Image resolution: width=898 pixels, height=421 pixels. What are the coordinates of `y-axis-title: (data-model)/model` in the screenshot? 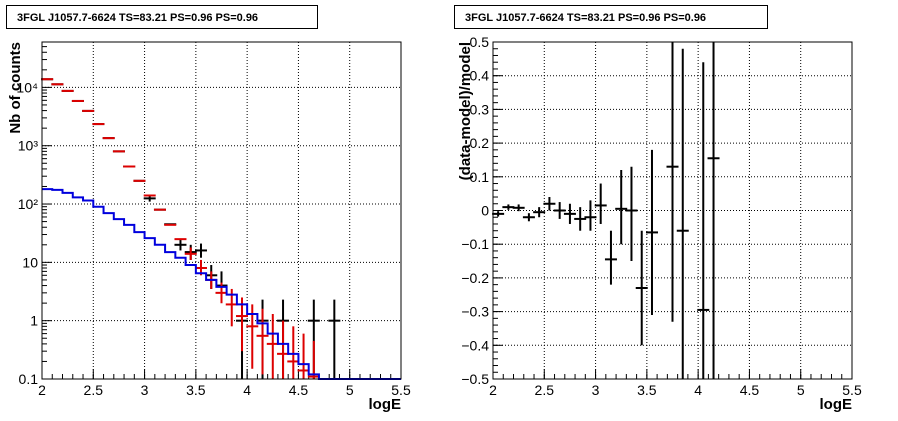 It's located at (465, 111).